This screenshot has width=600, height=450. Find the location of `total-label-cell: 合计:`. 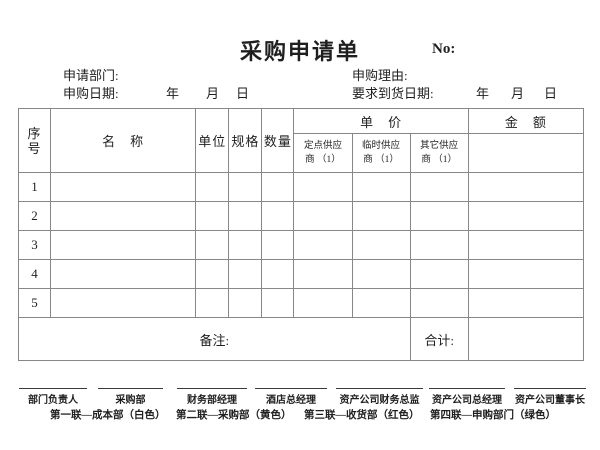

total-label-cell: 合计: is located at coordinates (439, 339).